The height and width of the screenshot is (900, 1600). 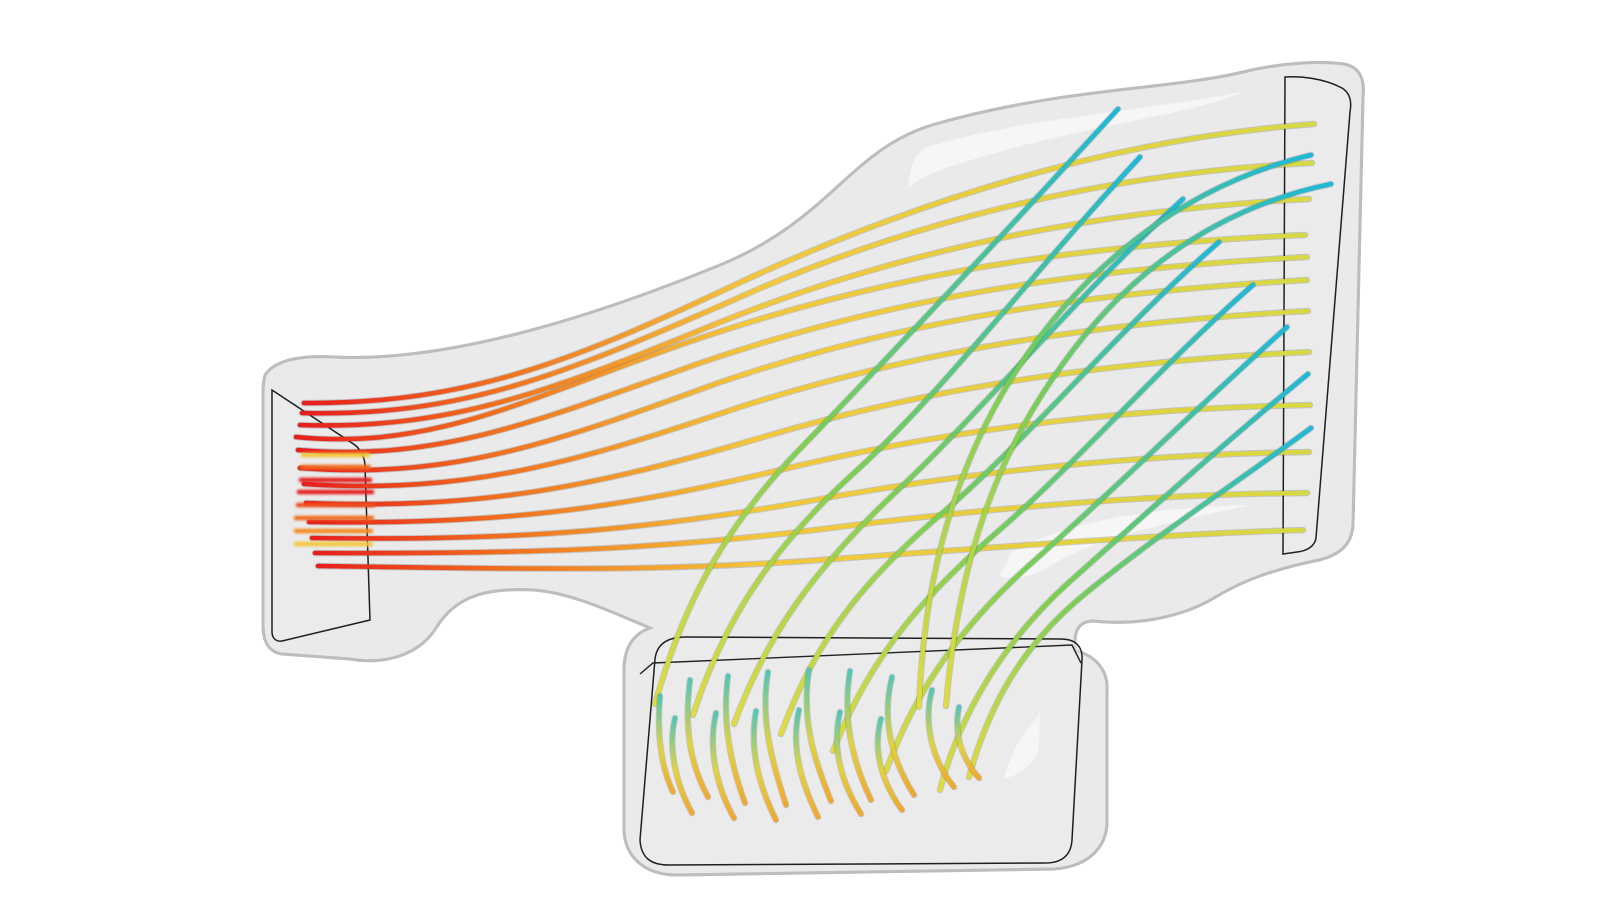 I want to click on bottom-streamlines, so click(x=819, y=745).